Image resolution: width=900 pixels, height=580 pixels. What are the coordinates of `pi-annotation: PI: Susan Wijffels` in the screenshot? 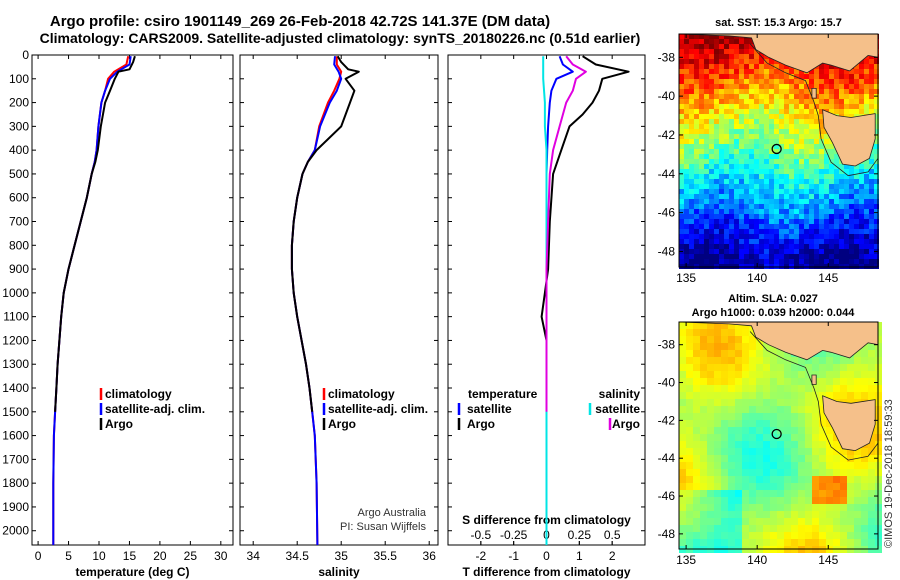 It's located at (383, 527).